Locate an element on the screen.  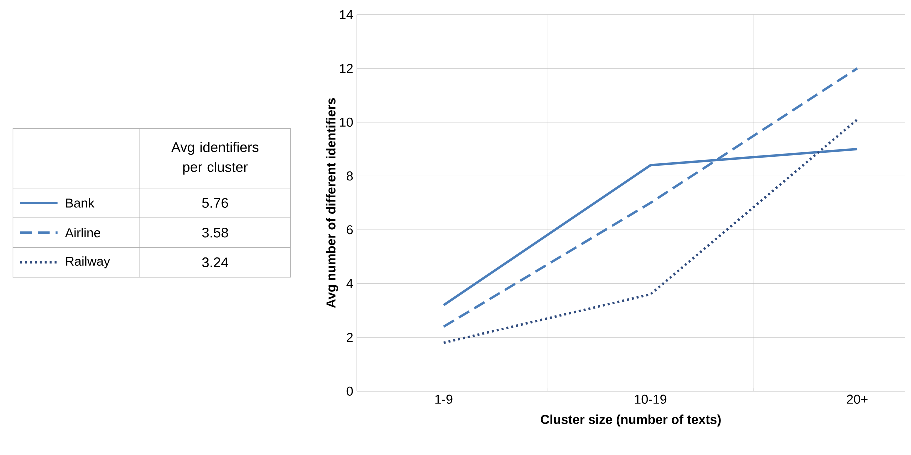
y-tick-label: 14 is located at coordinates (347, 15).